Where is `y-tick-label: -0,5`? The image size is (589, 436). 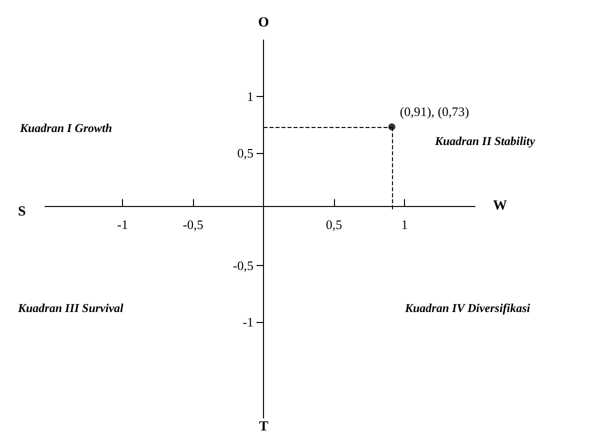 y-tick-label: -0,5 is located at coordinates (243, 266).